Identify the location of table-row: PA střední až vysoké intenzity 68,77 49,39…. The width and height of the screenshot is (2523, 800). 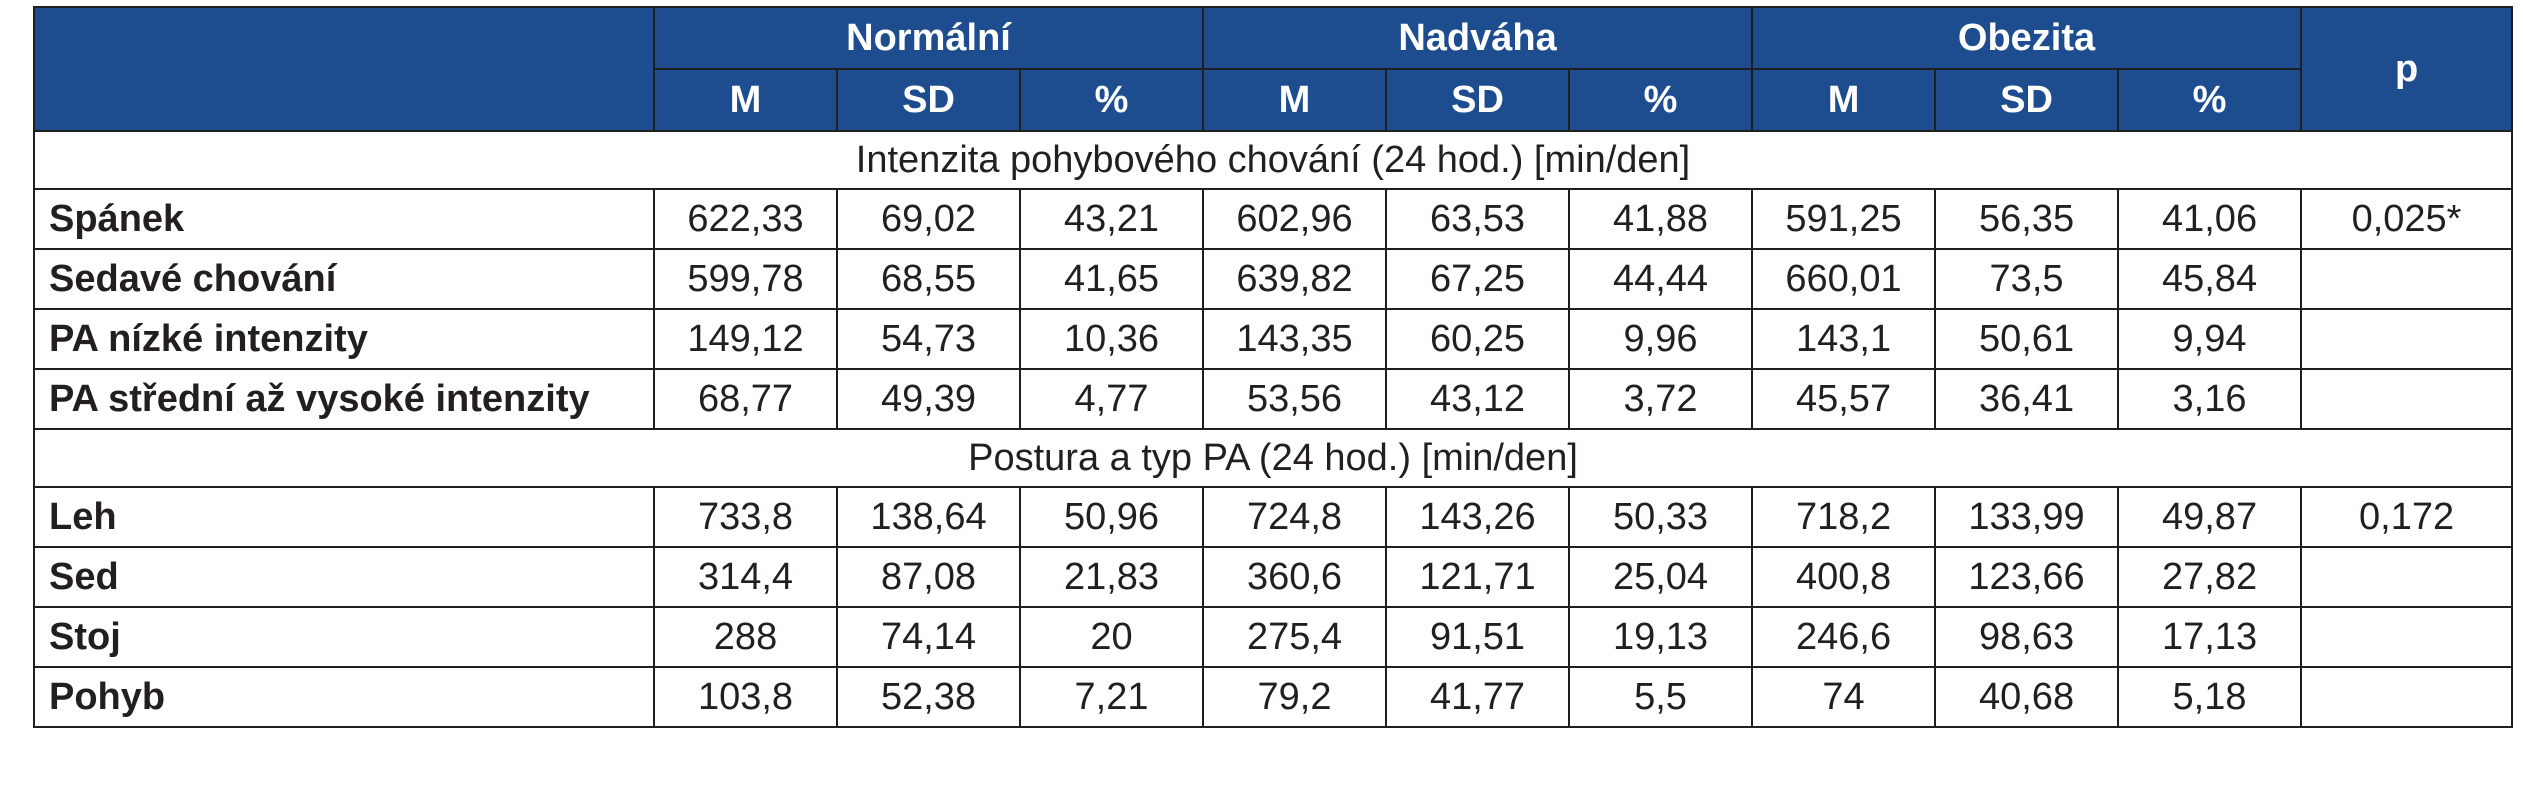
(1273, 399).